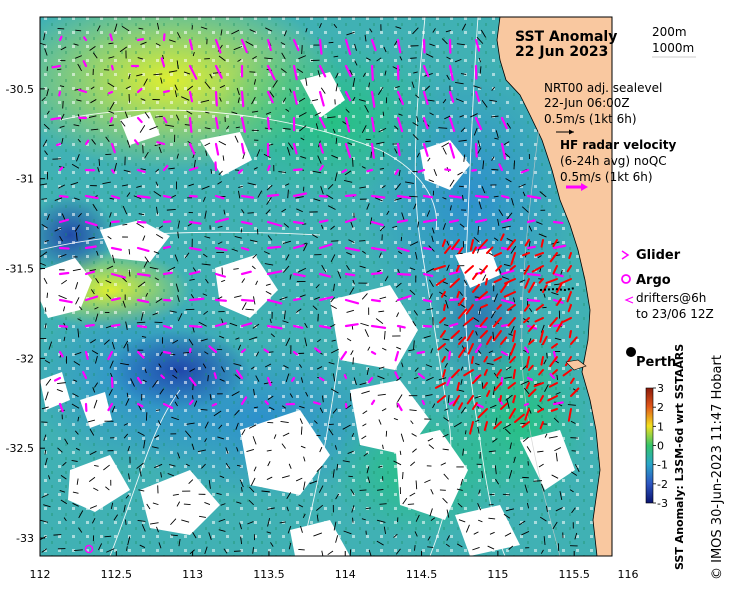  What do you see at coordinates (660, 388) in the screenshot?
I see `colorbar-tick-label: 3` at bounding box center [660, 388].